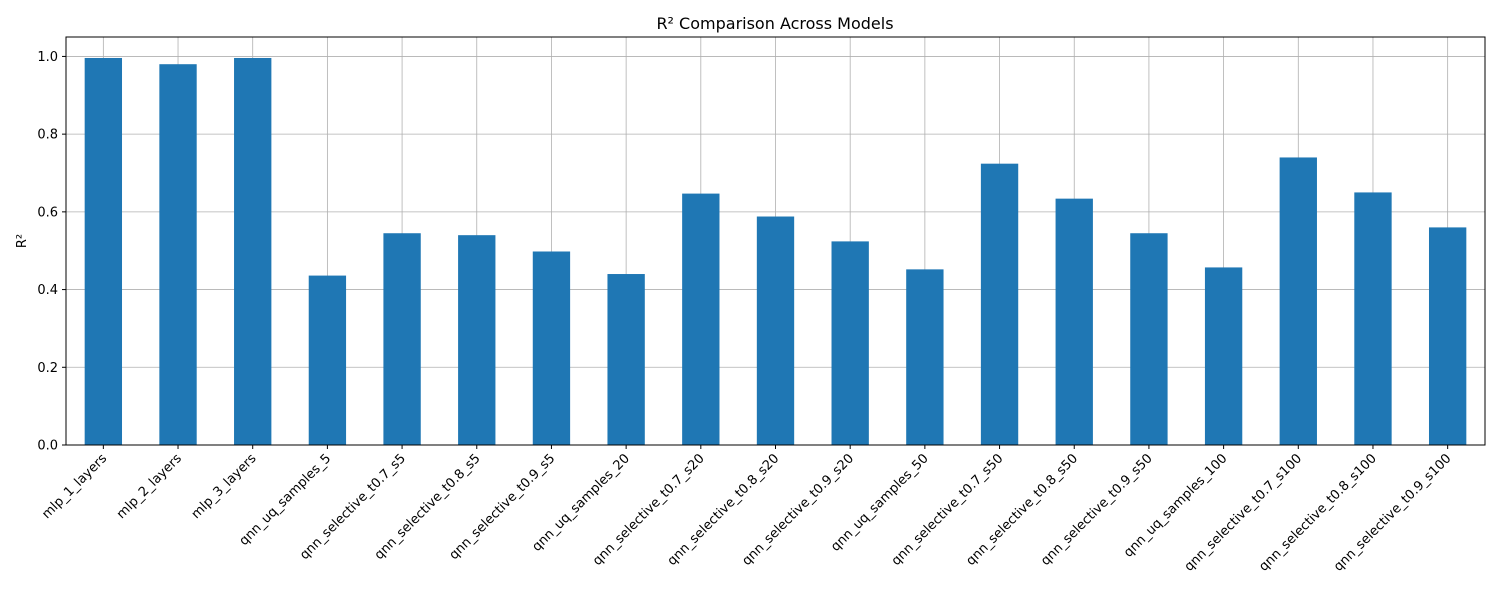 Image resolution: width=1500 pixels, height=600 pixels. Describe the element at coordinates (51, 252) in the screenshot. I see `y-axis-ticks: 0.0 0.2 0.4 0.6 0.8 1.0` at that location.